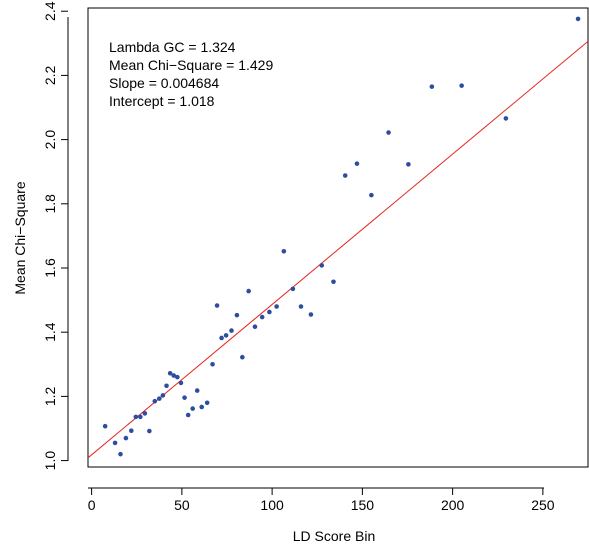 Image resolution: width=589 pixels, height=551 pixels. Describe the element at coordinates (191, 65) in the screenshot. I see `annotation-mean-chi-square: Mean Chi−Square = 1.429` at that location.